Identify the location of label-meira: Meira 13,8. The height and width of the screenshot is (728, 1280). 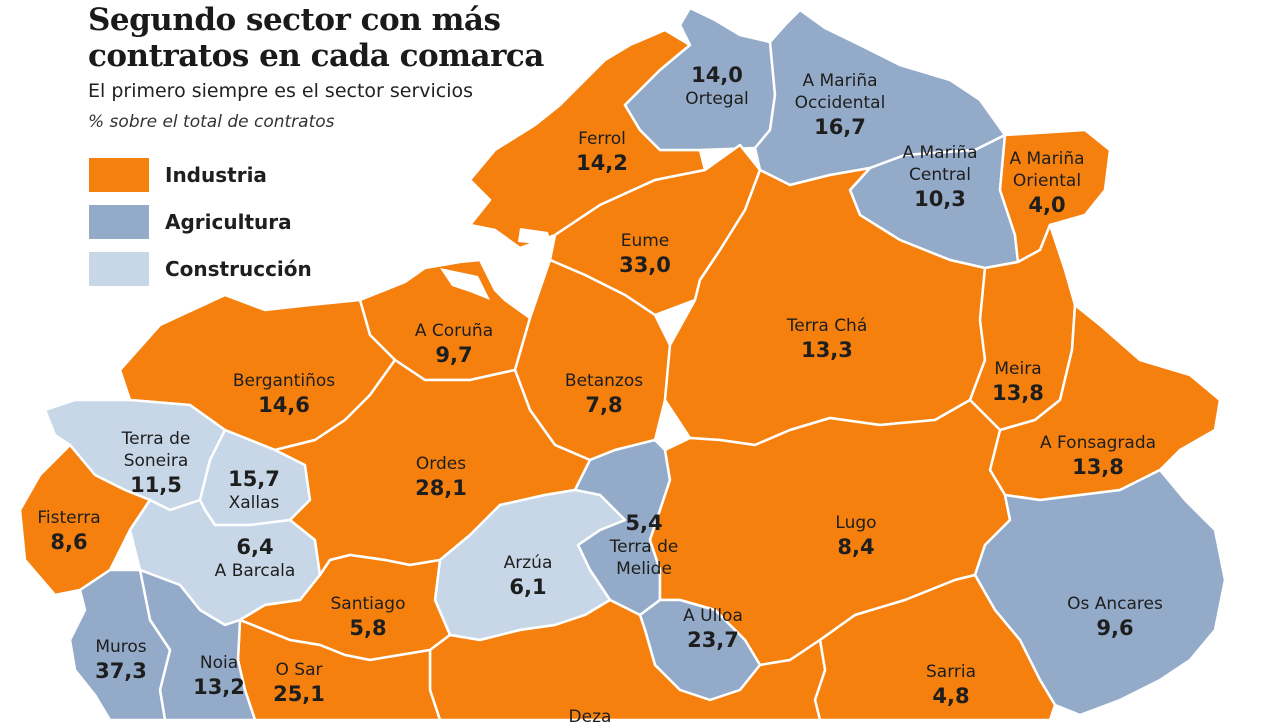
(1018, 382).